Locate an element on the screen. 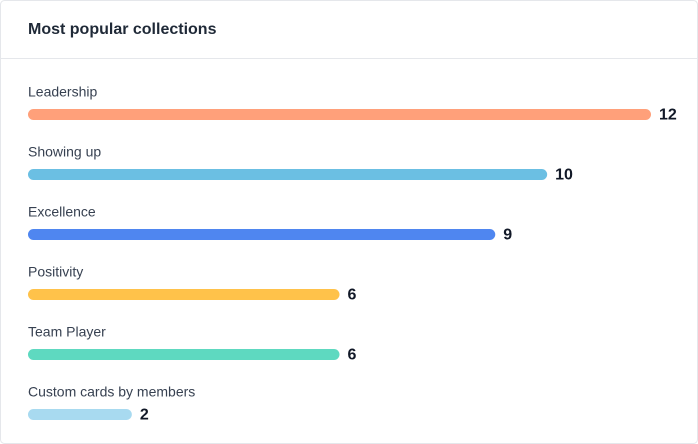 This screenshot has width=698, height=444. category-label: Leadership is located at coordinates (62, 92).